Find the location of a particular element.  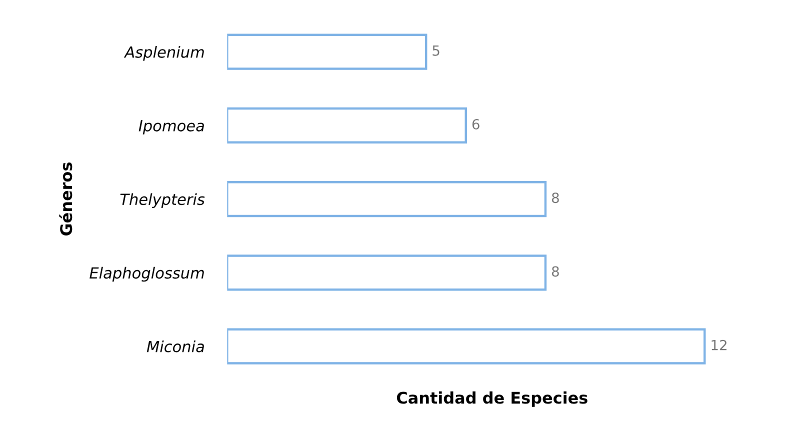

y-tick-label: Thelypteris is located at coordinates (162, 200).